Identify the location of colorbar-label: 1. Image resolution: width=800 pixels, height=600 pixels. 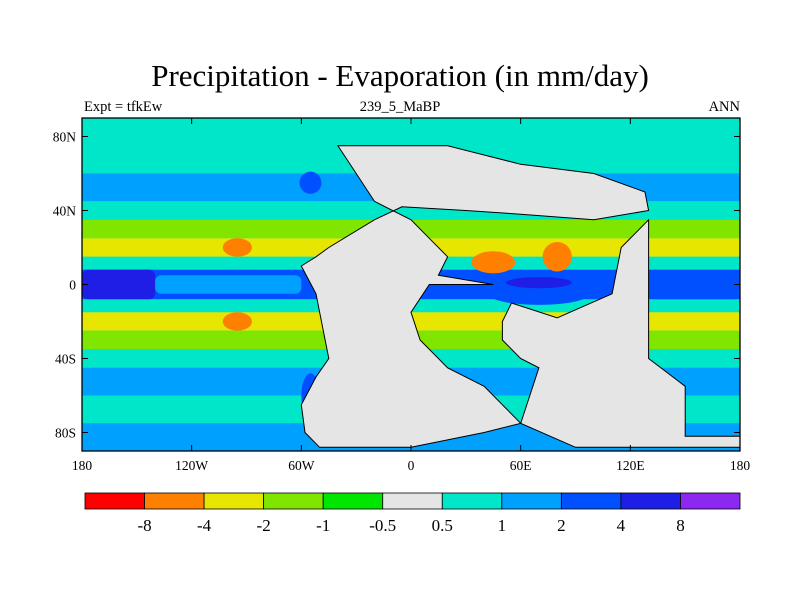
(502, 525).